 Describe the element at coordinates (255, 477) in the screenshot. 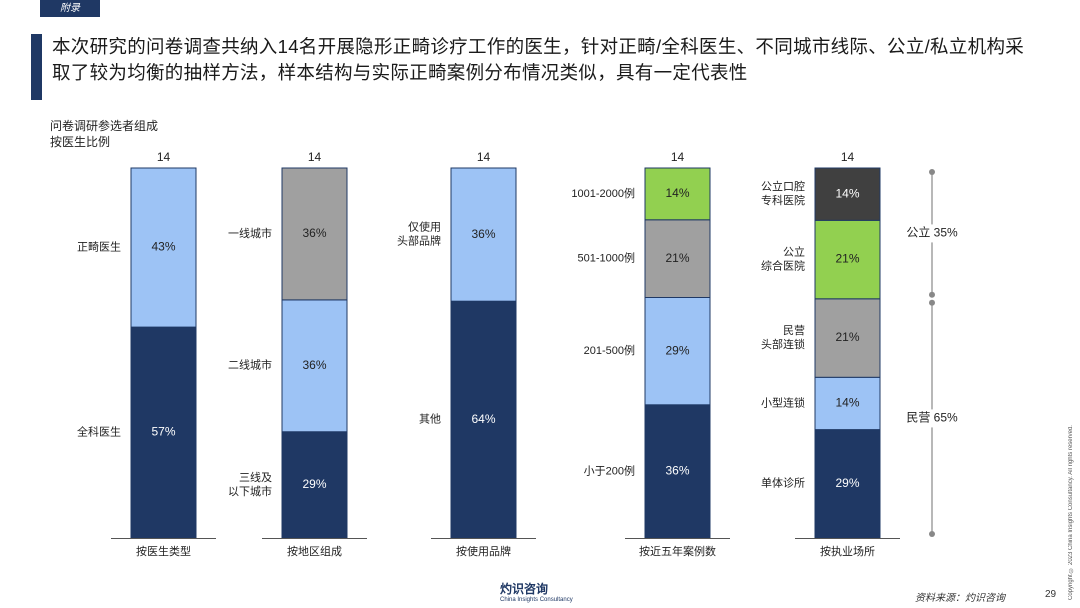

I see `category-label: 三线及` at that location.